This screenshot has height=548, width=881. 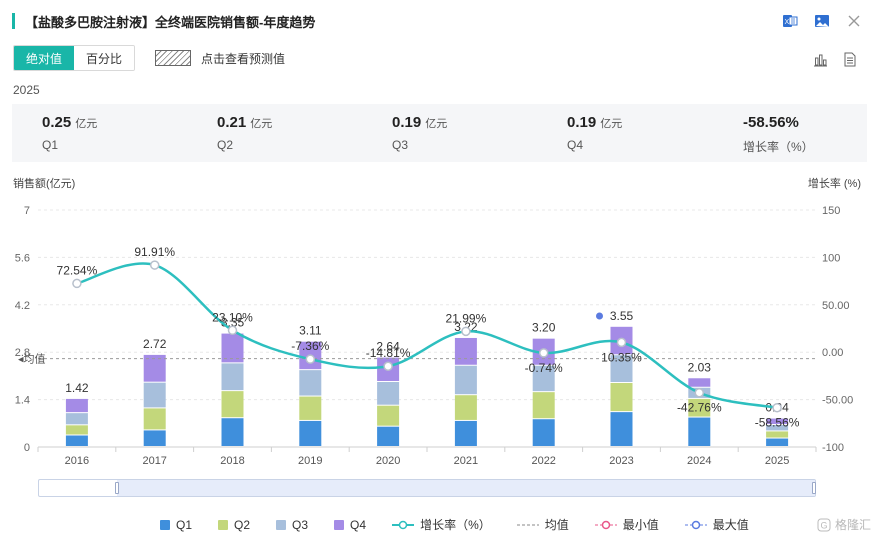 What do you see at coordinates (852, 525) in the screenshot?
I see `watermark-text: 格隆汇` at bounding box center [852, 525].